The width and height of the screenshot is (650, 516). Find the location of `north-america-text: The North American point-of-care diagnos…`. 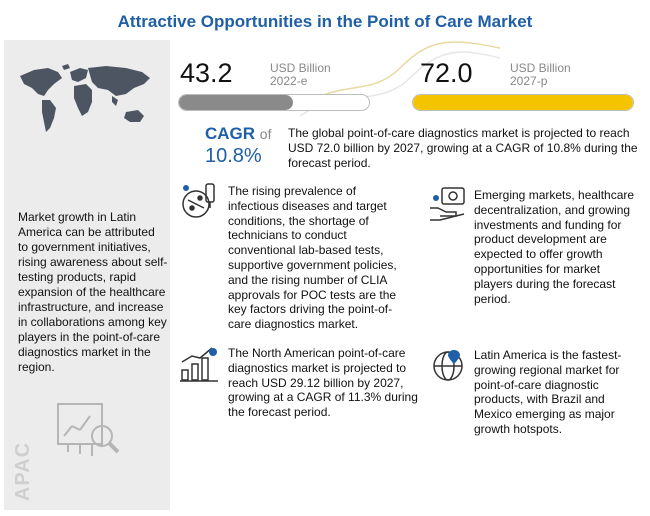

north-america-text: The North American point-of-care diagnos… is located at coordinates (323, 383).